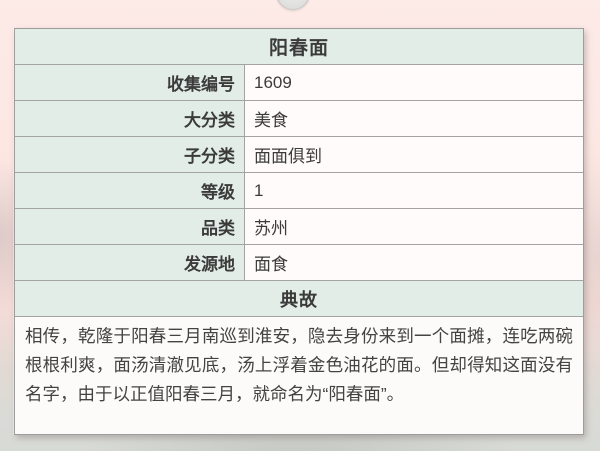  I want to click on card-title: 阳春面, so click(298, 48).